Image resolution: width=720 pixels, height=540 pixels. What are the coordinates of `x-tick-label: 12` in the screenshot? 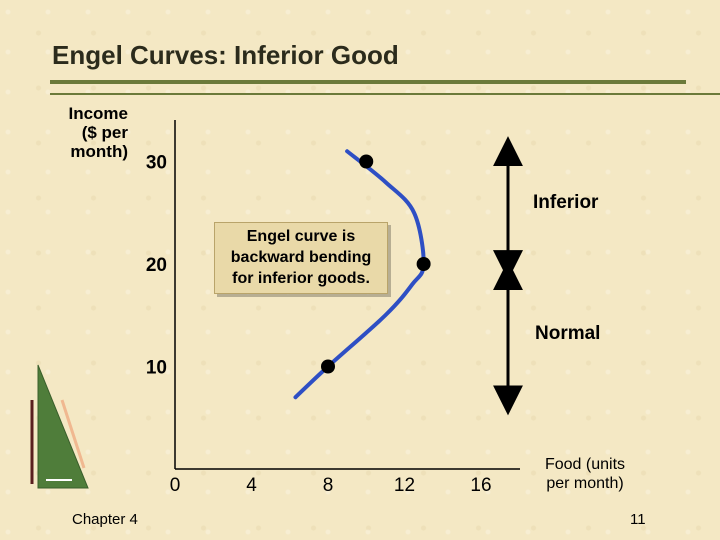 It's located at (404, 485).